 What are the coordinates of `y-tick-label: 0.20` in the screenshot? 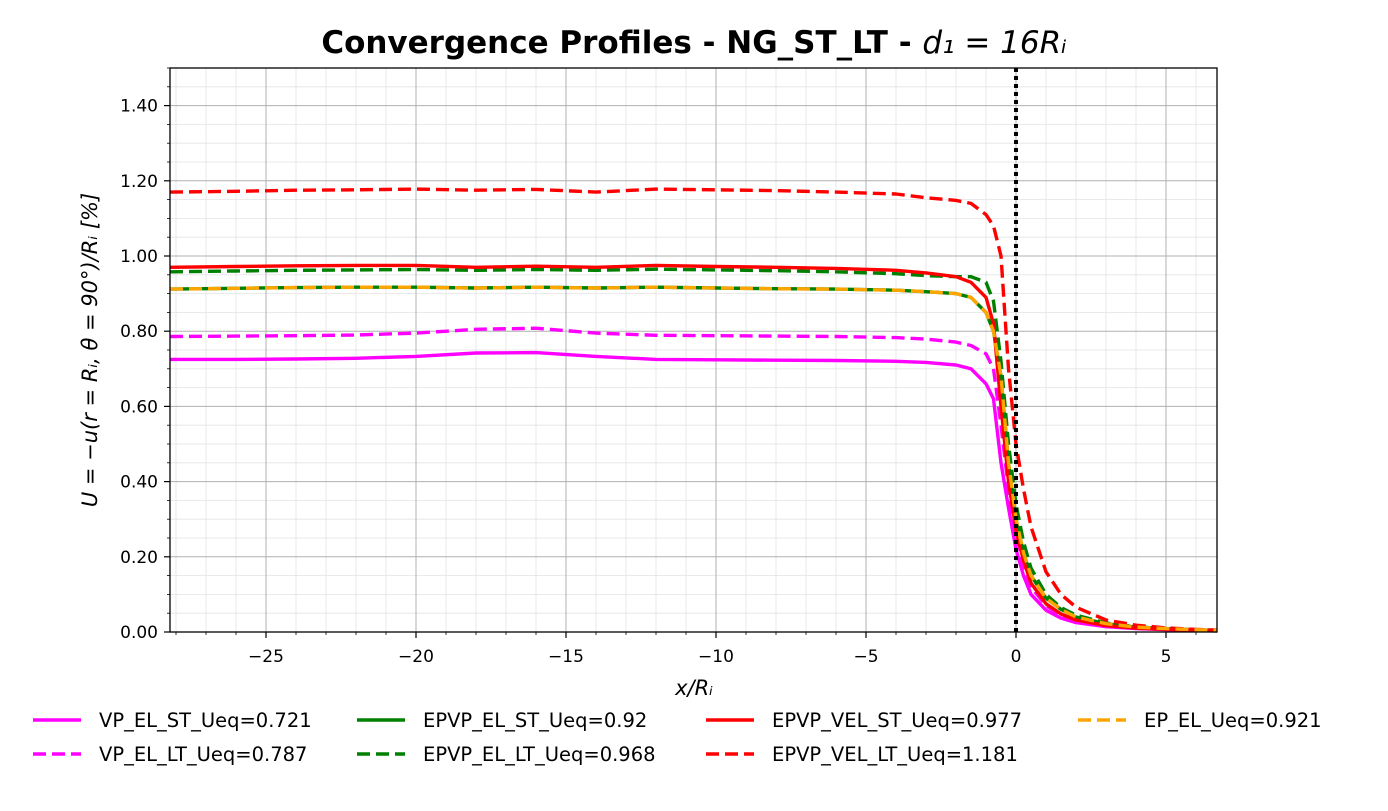 It's located at (139, 558).